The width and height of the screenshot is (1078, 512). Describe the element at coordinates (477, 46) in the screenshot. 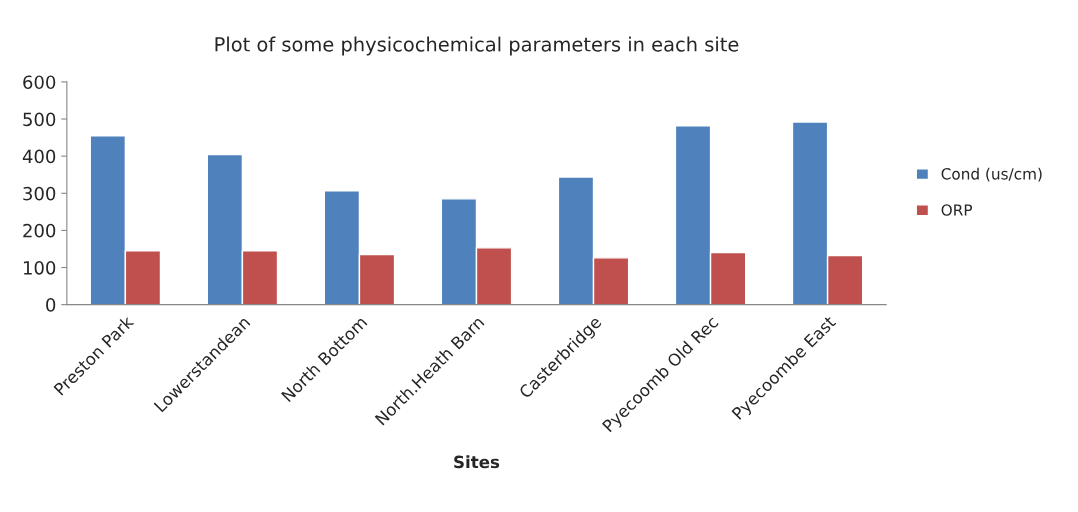

I see `chart-title: Plot of some physicochemical parameters in each site` at that location.